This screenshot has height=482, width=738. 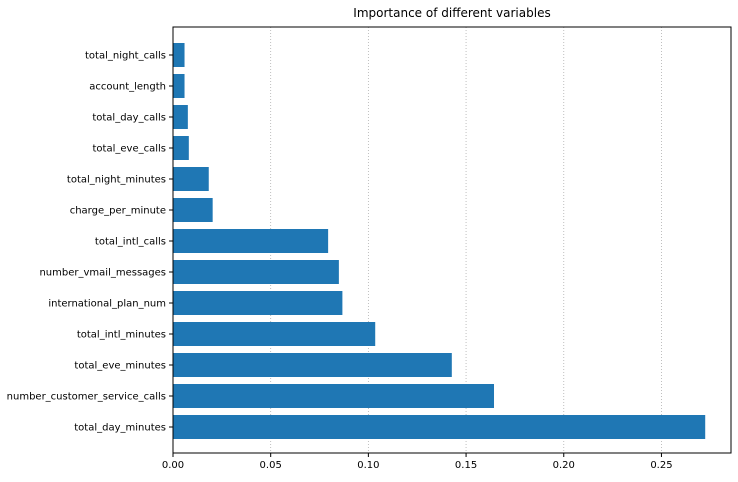 What do you see at coordinates (417, 462) in the screenshot?
I see `x-axis: 0.00 0.05 0.10 0.15 0.20 0.25` at bounding box center [417, 462].